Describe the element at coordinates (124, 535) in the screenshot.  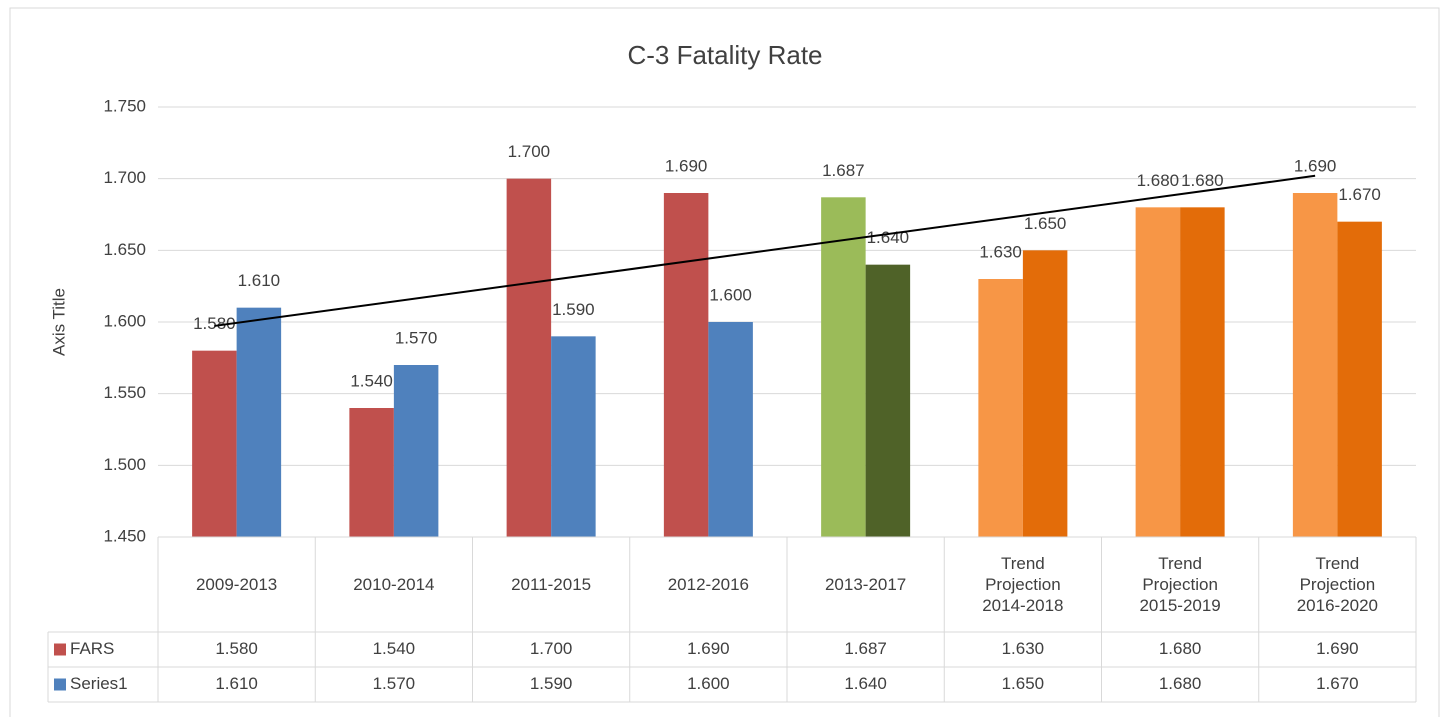
I see `y-tick-label: 1.450` at that location.